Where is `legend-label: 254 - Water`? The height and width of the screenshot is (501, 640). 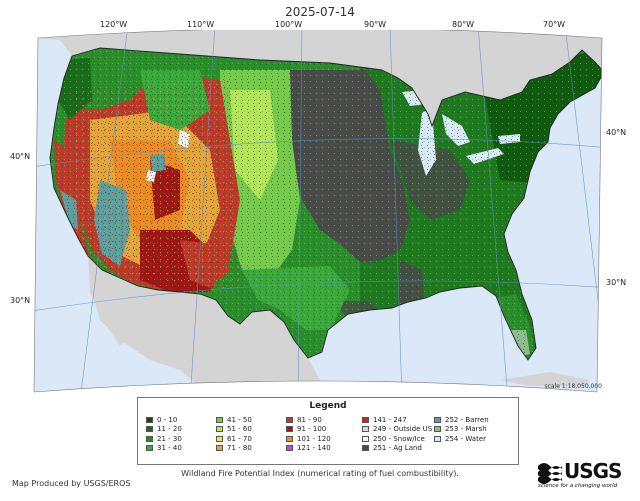
legend-label: 254 - Water is located at coordinates (466, 438).